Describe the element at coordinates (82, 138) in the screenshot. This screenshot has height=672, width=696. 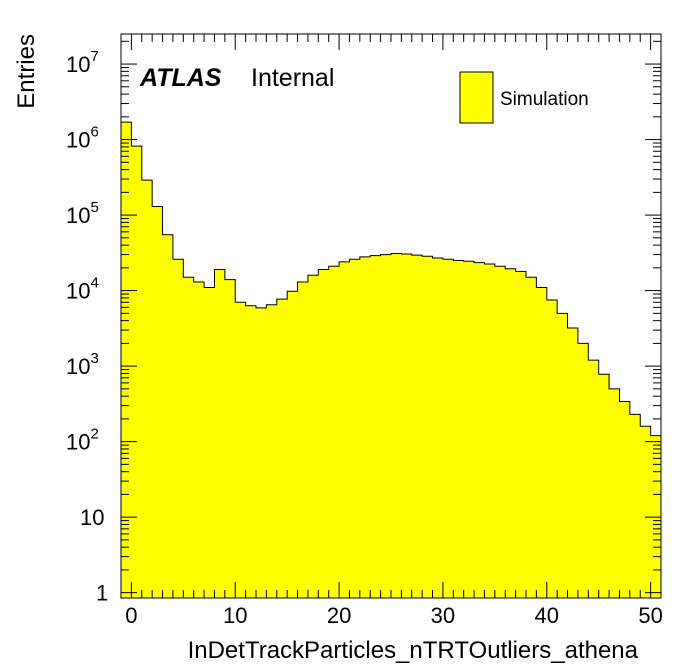
I see `y-tick-label: 10⁶` at that location.